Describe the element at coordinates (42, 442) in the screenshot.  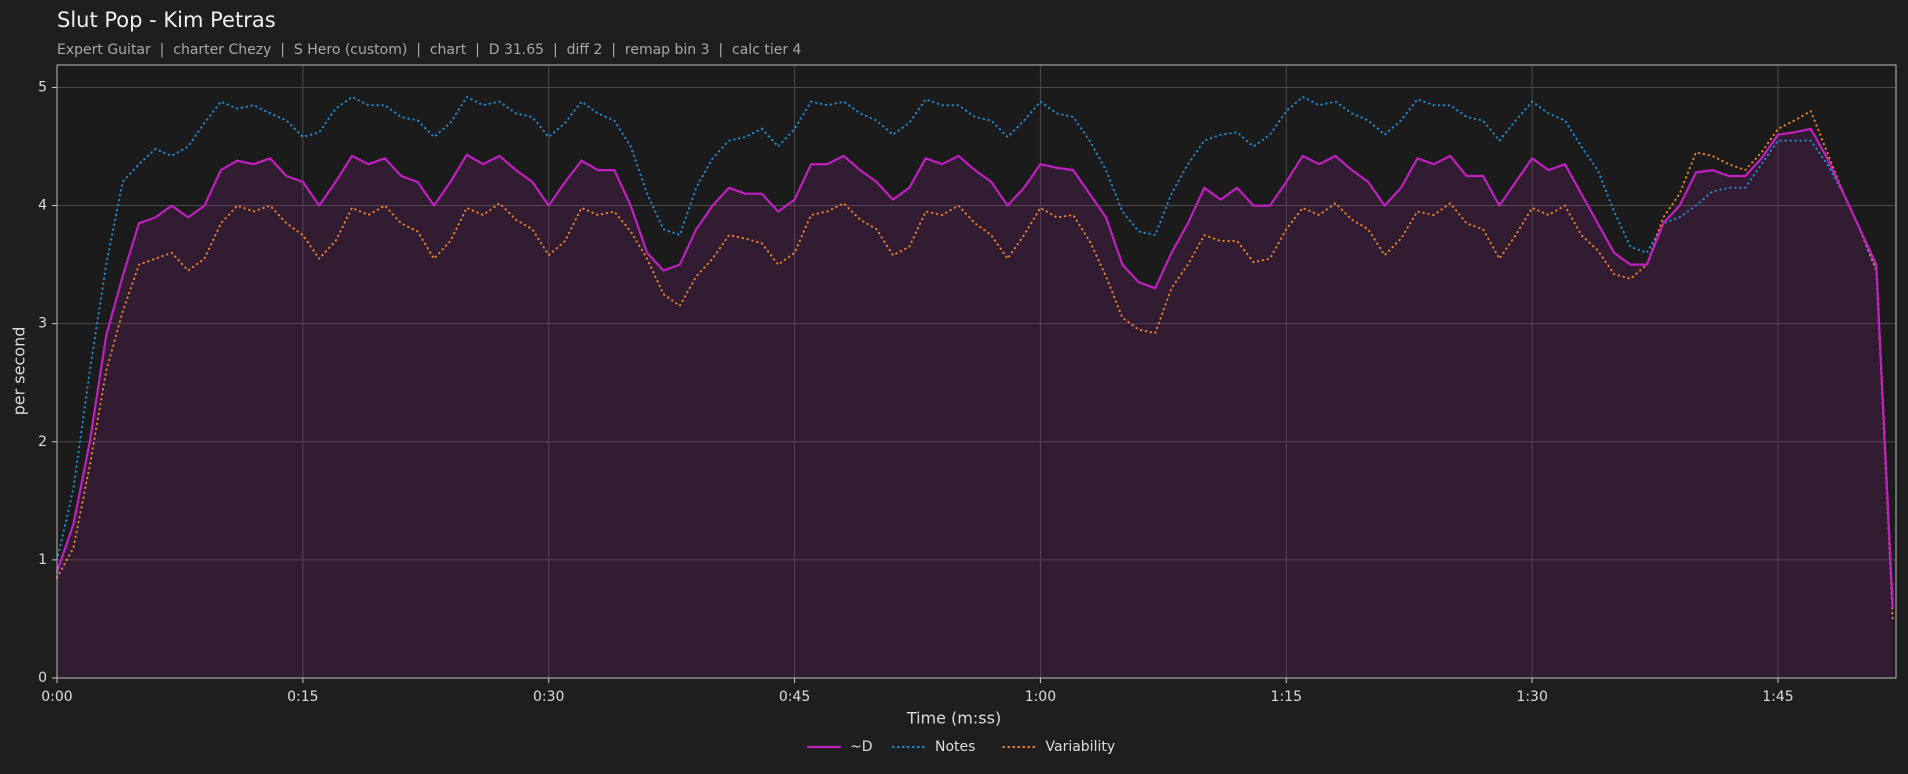
I see `y-tick-label: 2` at that location.